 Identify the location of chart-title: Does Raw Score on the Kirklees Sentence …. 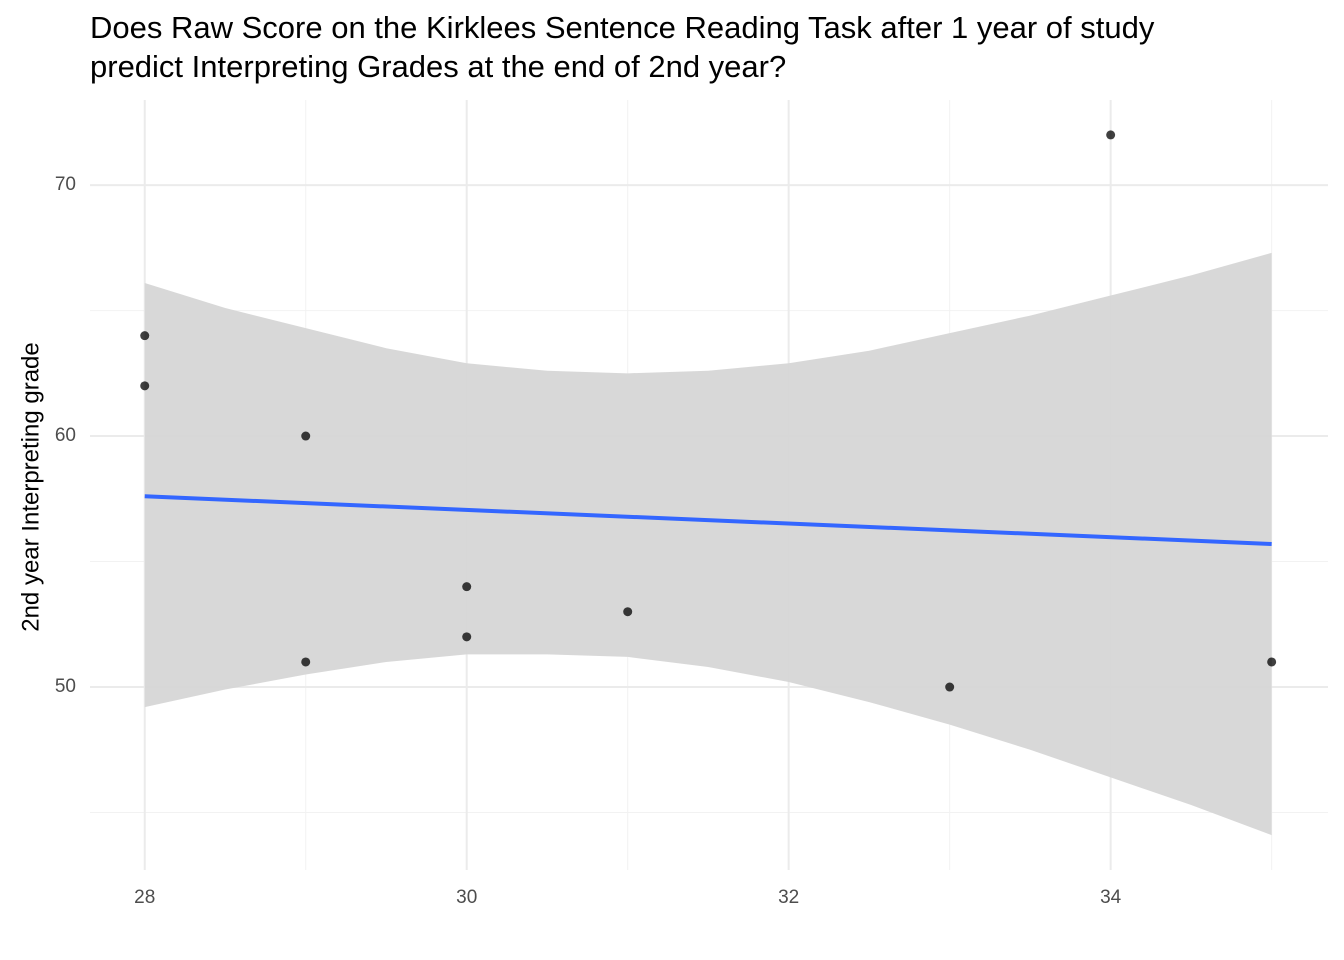
(622, 27).